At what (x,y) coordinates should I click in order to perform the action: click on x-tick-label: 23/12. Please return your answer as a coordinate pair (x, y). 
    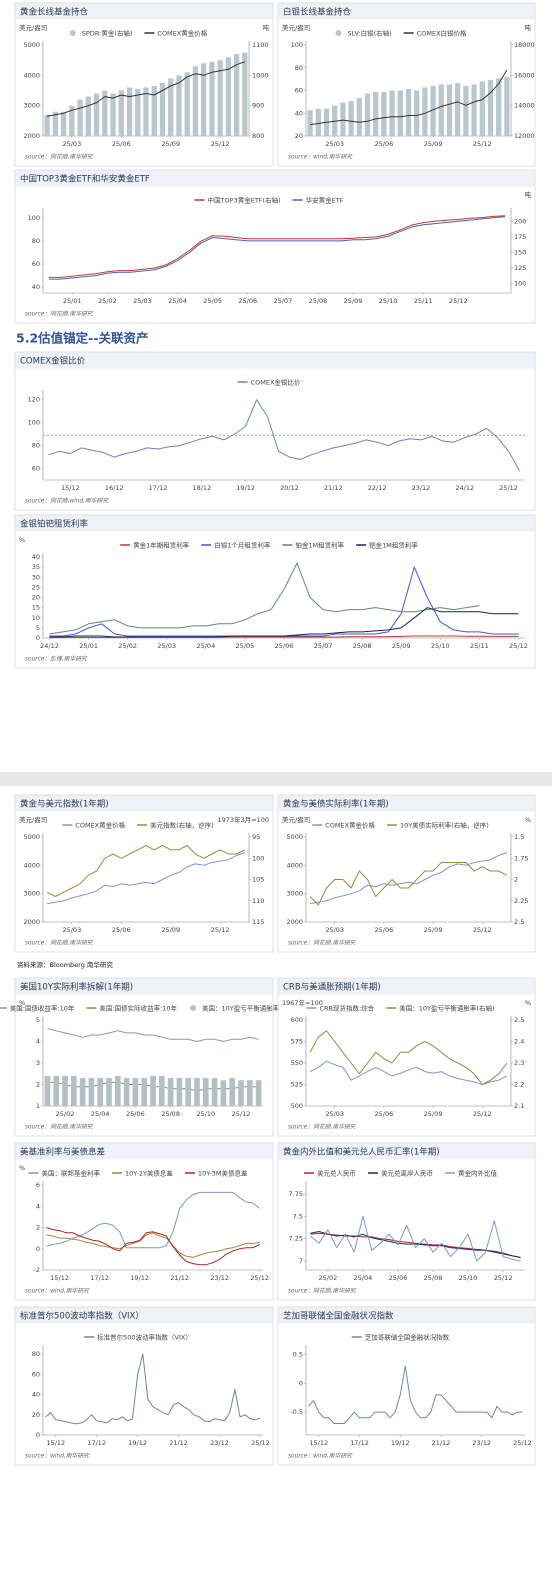
    Looking at the image, I should click on (219, 1443).